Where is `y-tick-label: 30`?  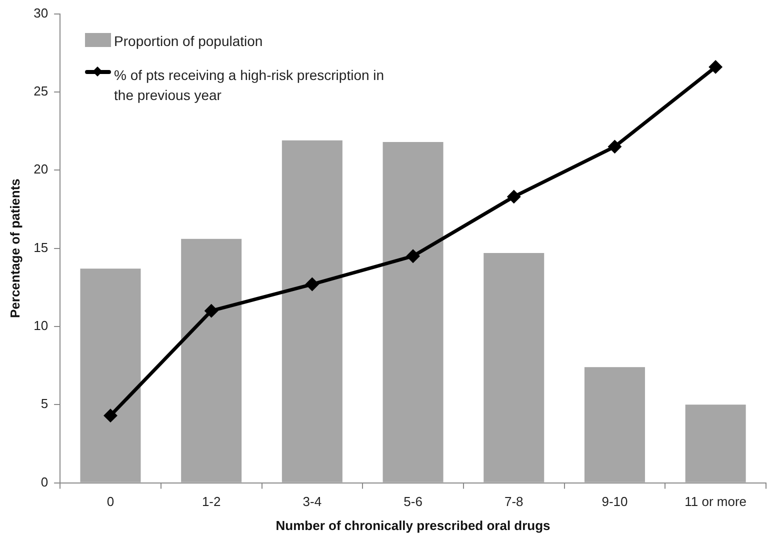
y-tick-label: 30 is located at coordinates (41, 12).